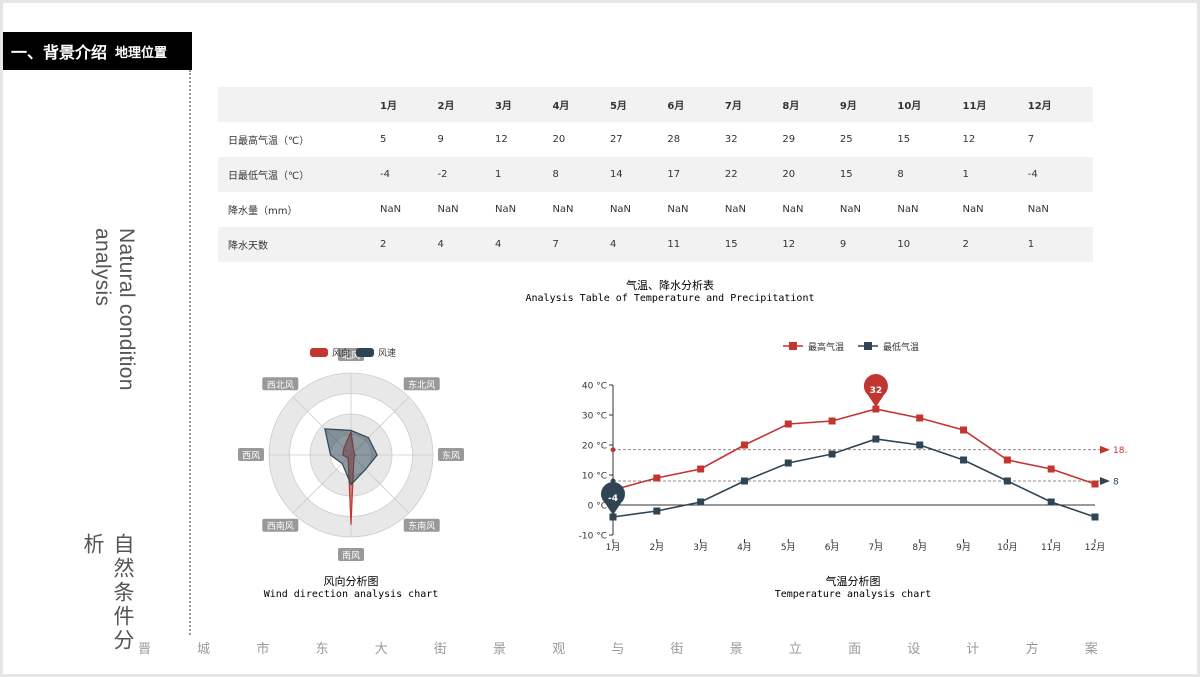 Image resolution: width=1200 pixels, height=677 pixels. I want to click on table-cell: 7, so click(555, 244).